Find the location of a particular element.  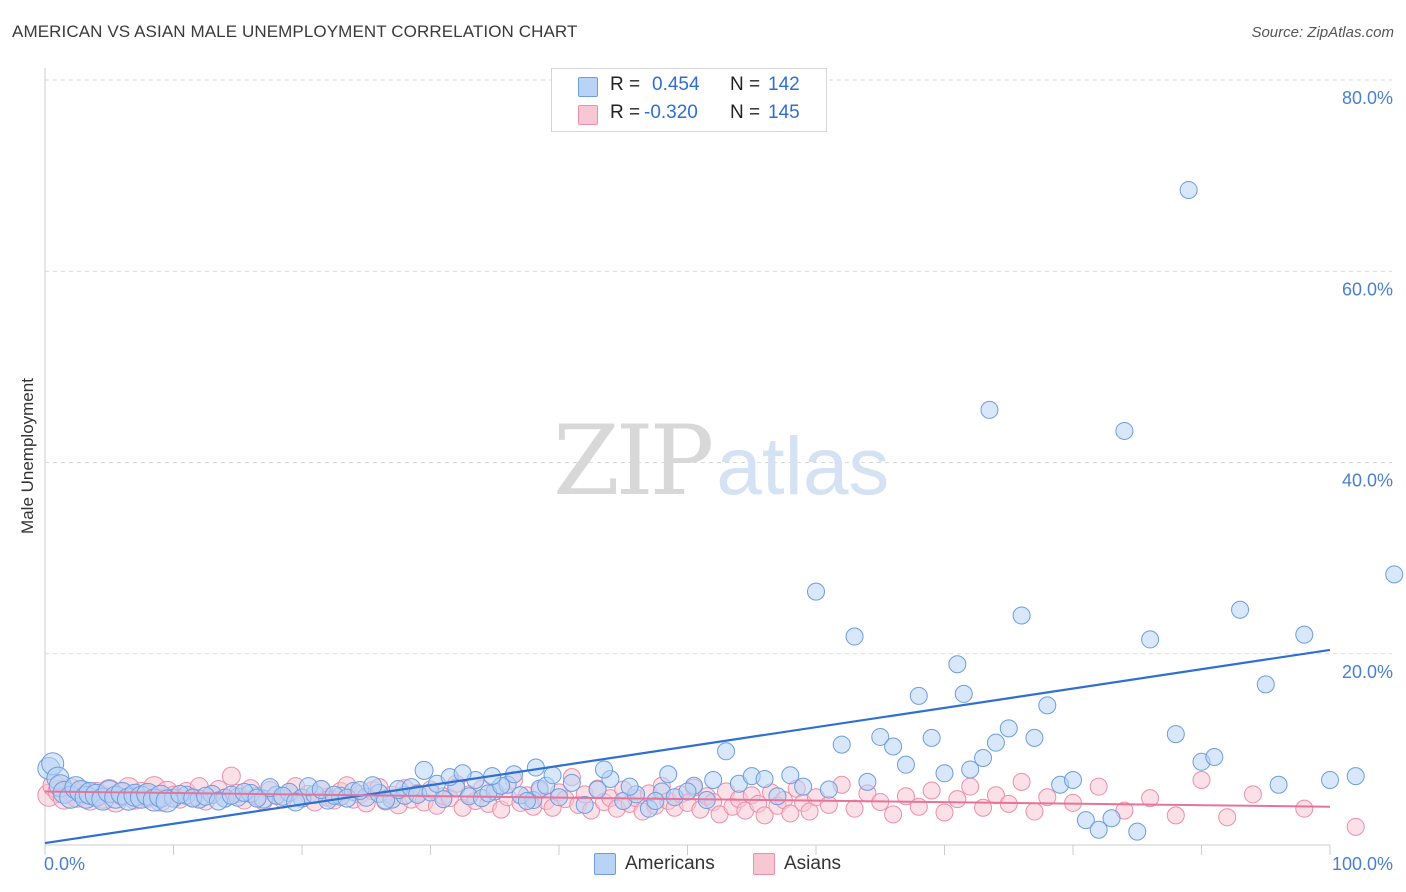

legend-label-americans: Americans is located at coordinates (670, 863).